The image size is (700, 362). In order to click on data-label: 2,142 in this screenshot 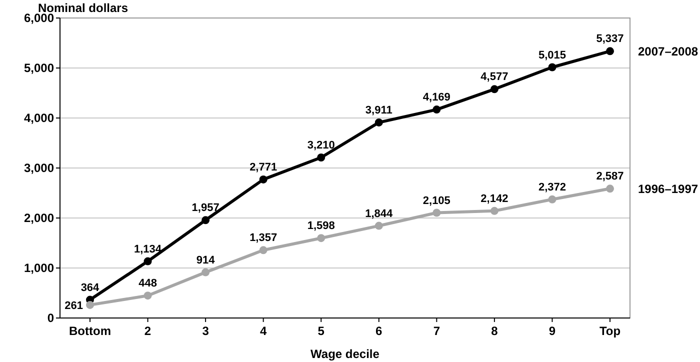, I will do `click(494, 198)`.